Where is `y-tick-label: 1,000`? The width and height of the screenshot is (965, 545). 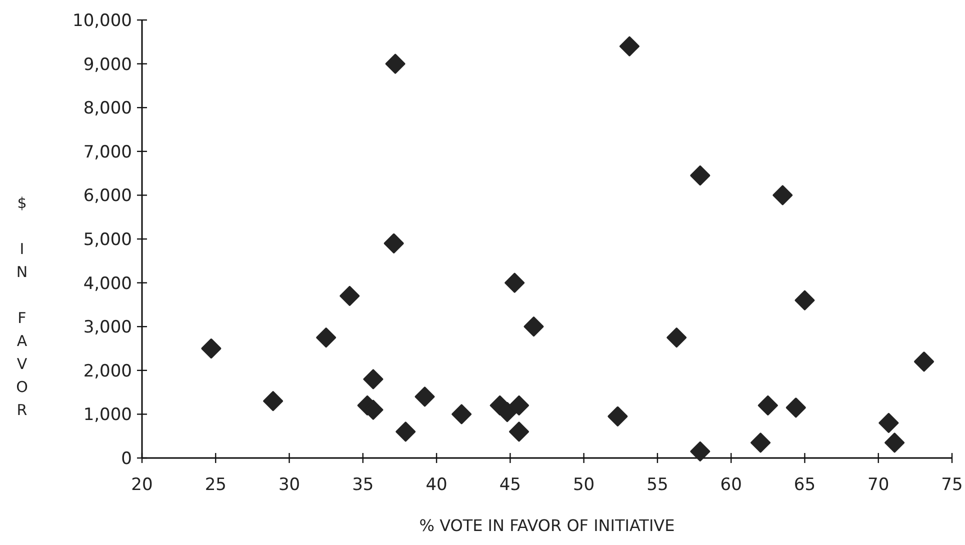 y-tick-label: 1,000 is located at coordinates (107, 415).